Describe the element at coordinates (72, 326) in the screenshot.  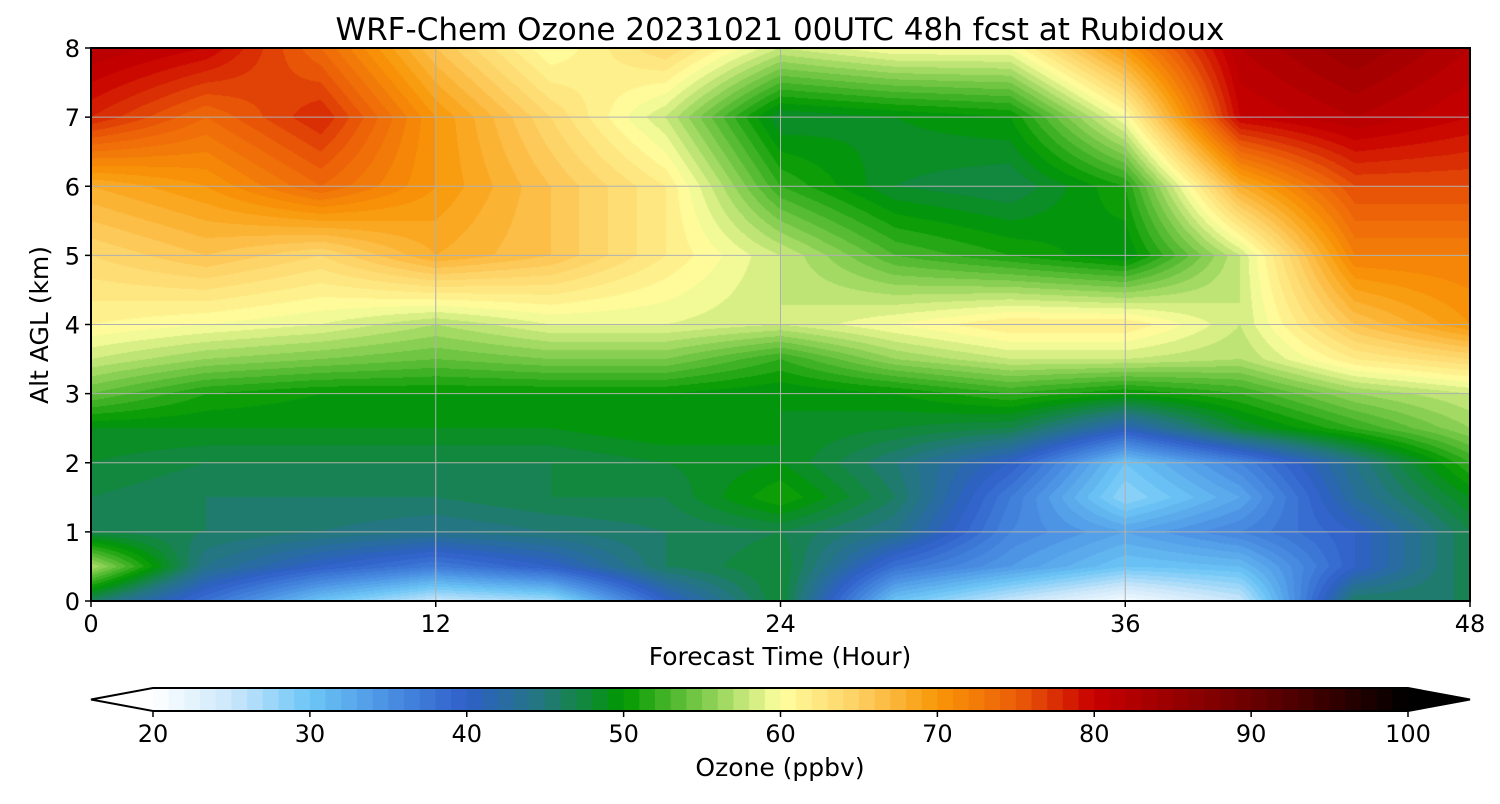
I see `y-tick-label: 4` at that location.